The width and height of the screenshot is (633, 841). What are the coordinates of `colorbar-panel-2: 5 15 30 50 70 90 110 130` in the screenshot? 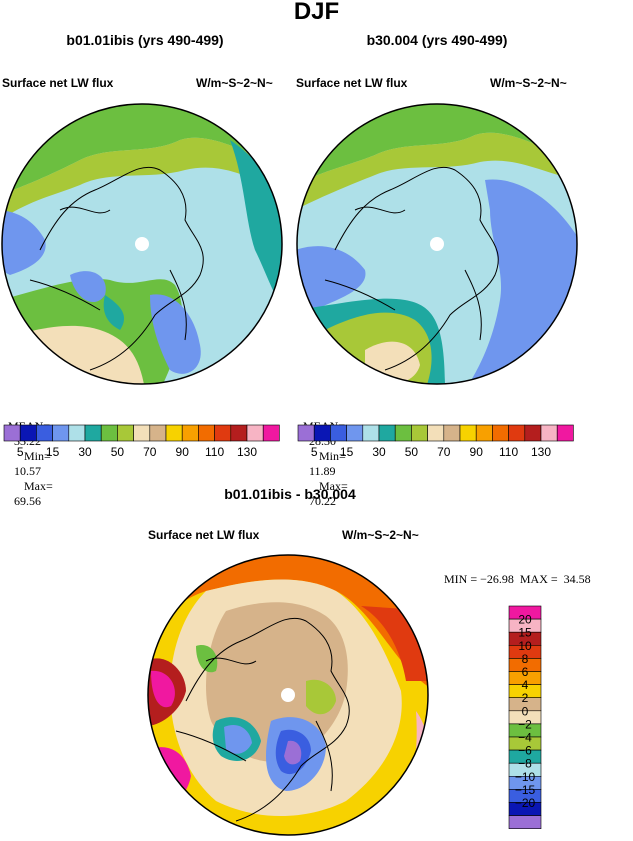 It's located at (435, 441).